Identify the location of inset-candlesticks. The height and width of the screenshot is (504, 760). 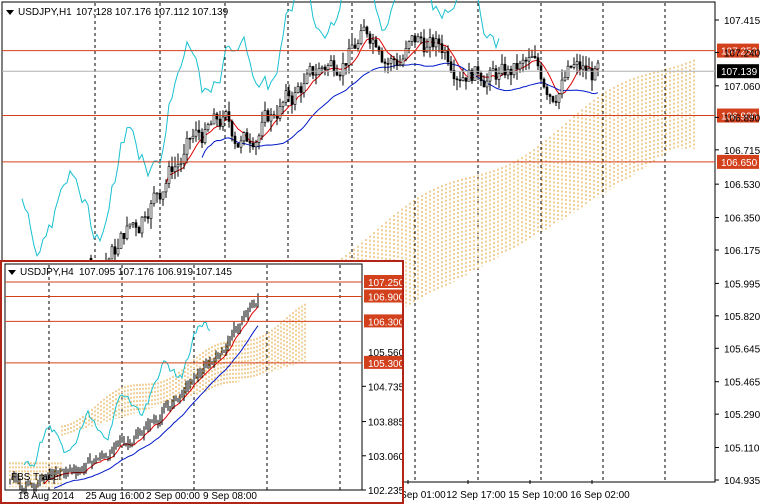
(134, 393).